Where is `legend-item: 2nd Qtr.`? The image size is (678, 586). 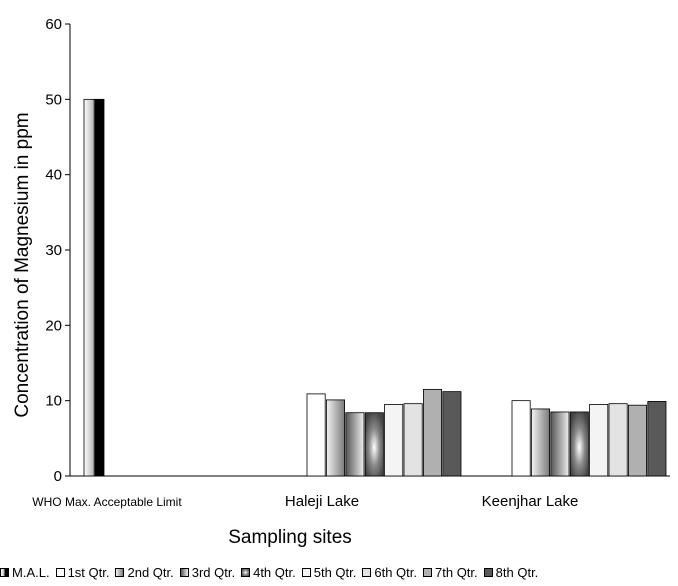 legend-item: 2nd Qtr. is located at coordinates (144, 572).